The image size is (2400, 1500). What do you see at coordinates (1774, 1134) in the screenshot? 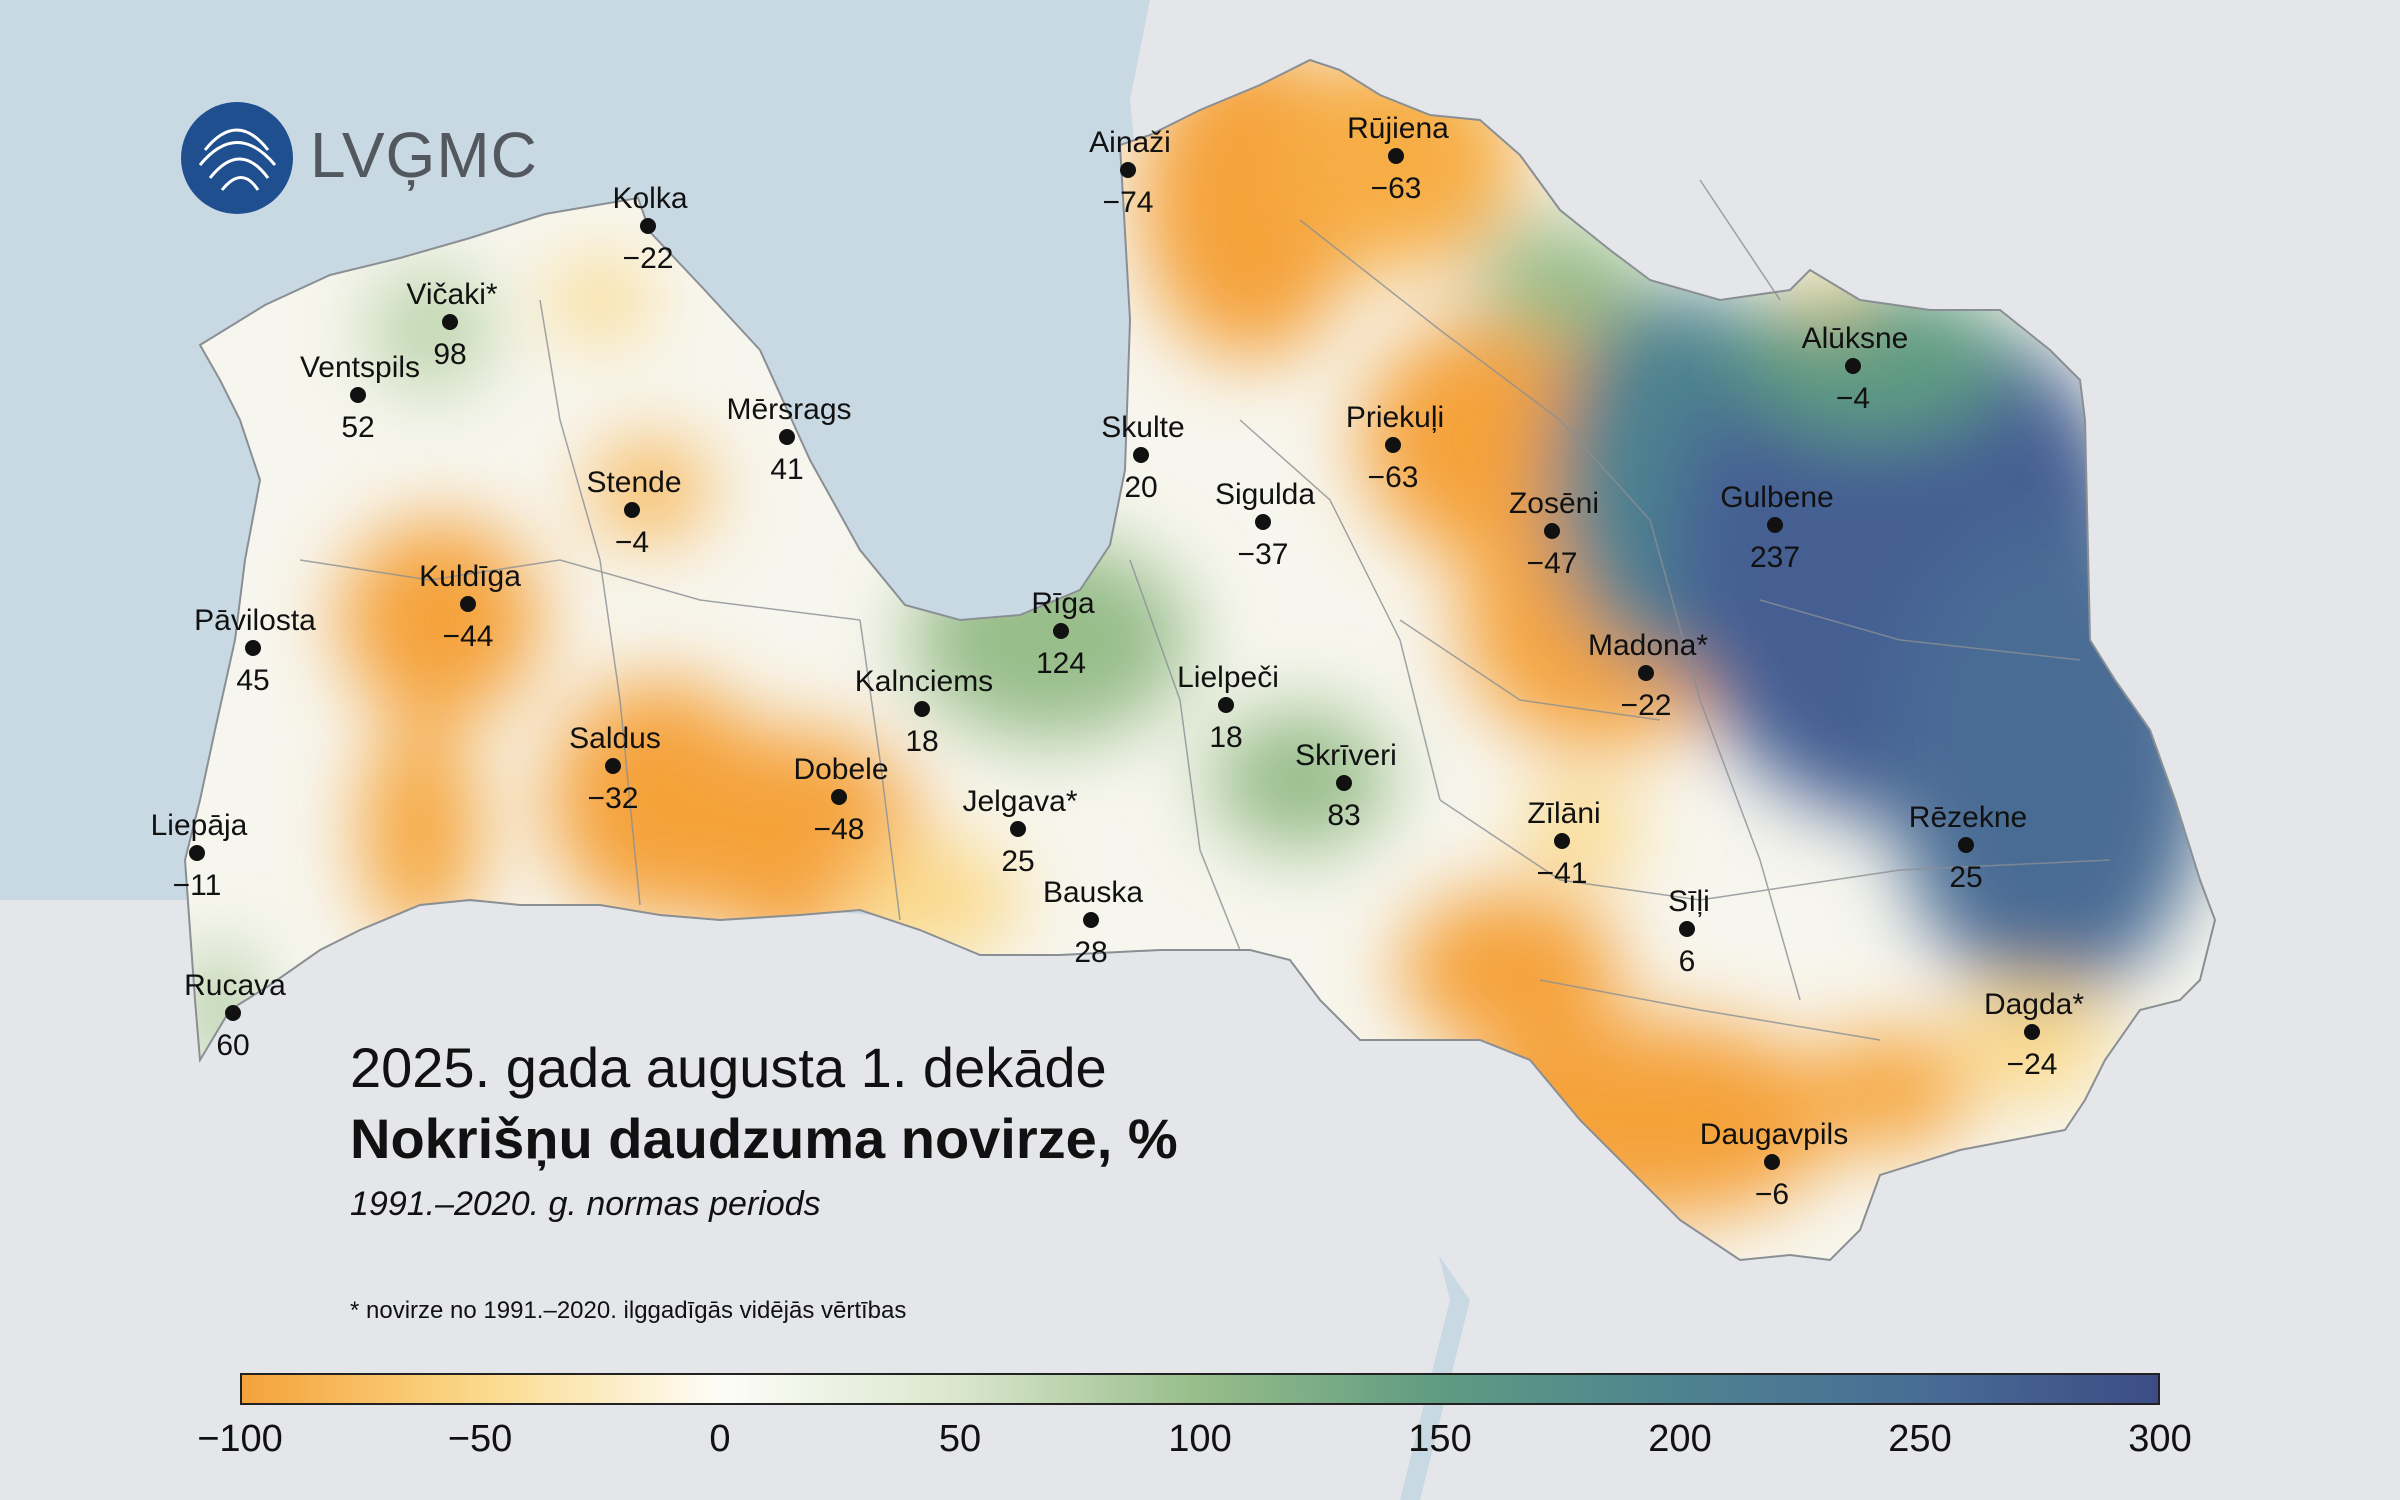
I see `station-name: Daugavpils` at bounding box center [1774, 1134].